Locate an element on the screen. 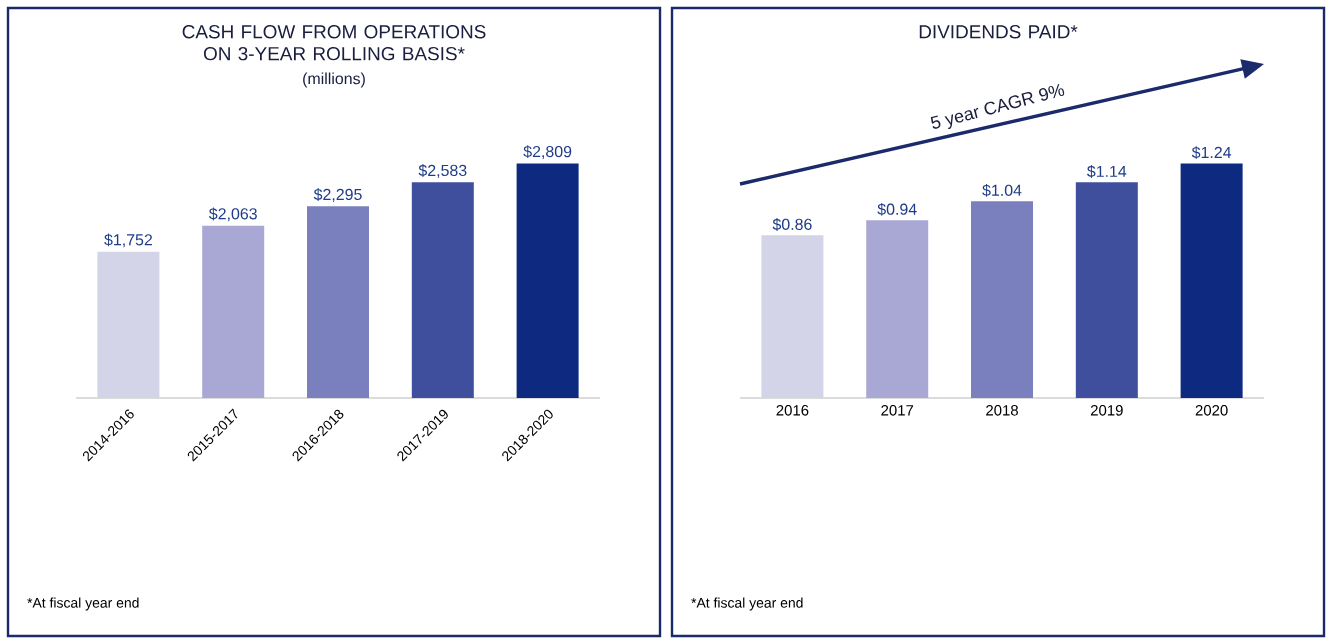  chart-title: CASH FLOW FROM OPERATIONS ON 3-YEAR ROLLING BASIS* is located at coordinates (334, 43).